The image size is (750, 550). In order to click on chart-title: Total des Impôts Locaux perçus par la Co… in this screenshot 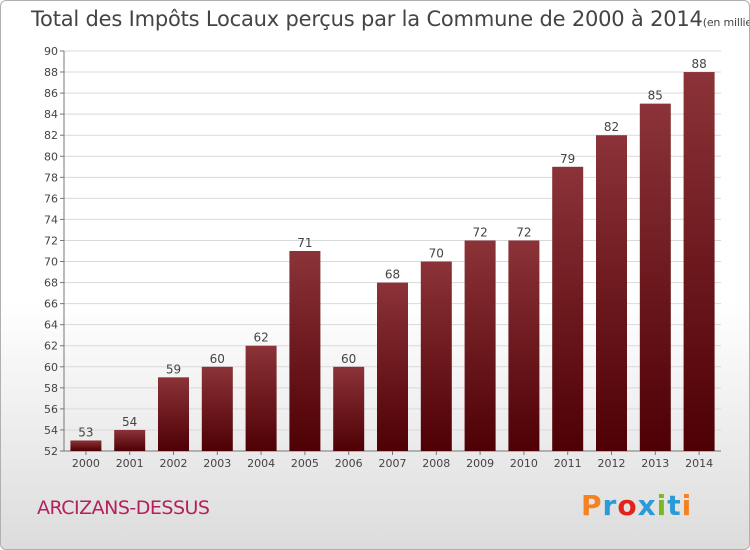, I will do `click(390, 19)`.